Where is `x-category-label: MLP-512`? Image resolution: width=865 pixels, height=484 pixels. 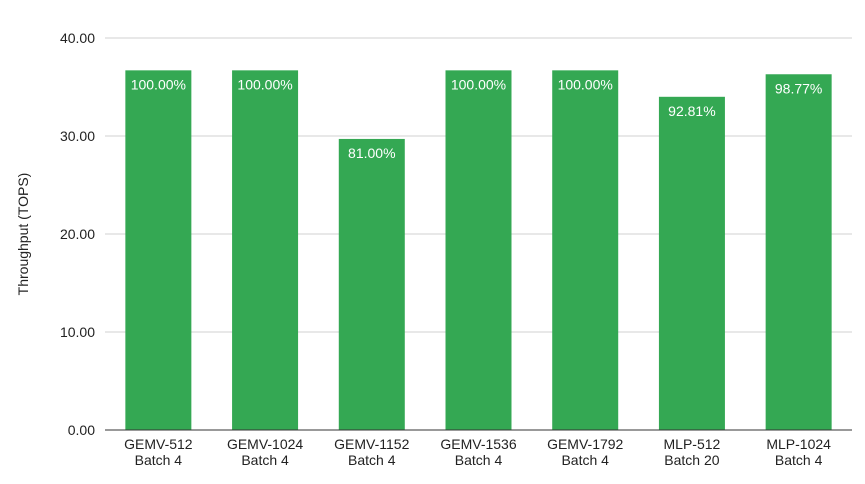
x-category-label: MLP-512 is located at coordinates (692, 444).